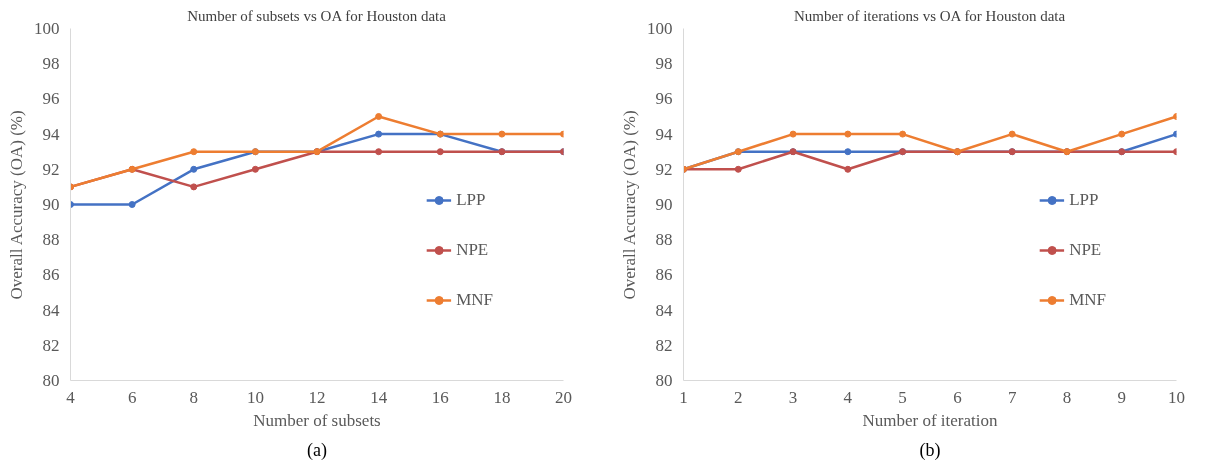 The height and width of the screenshot is (474, 1226). What do you see at coordinates (563, 397) in the screenshot?
I see `x-tick-label: 20` at bounding box center [563, 397].